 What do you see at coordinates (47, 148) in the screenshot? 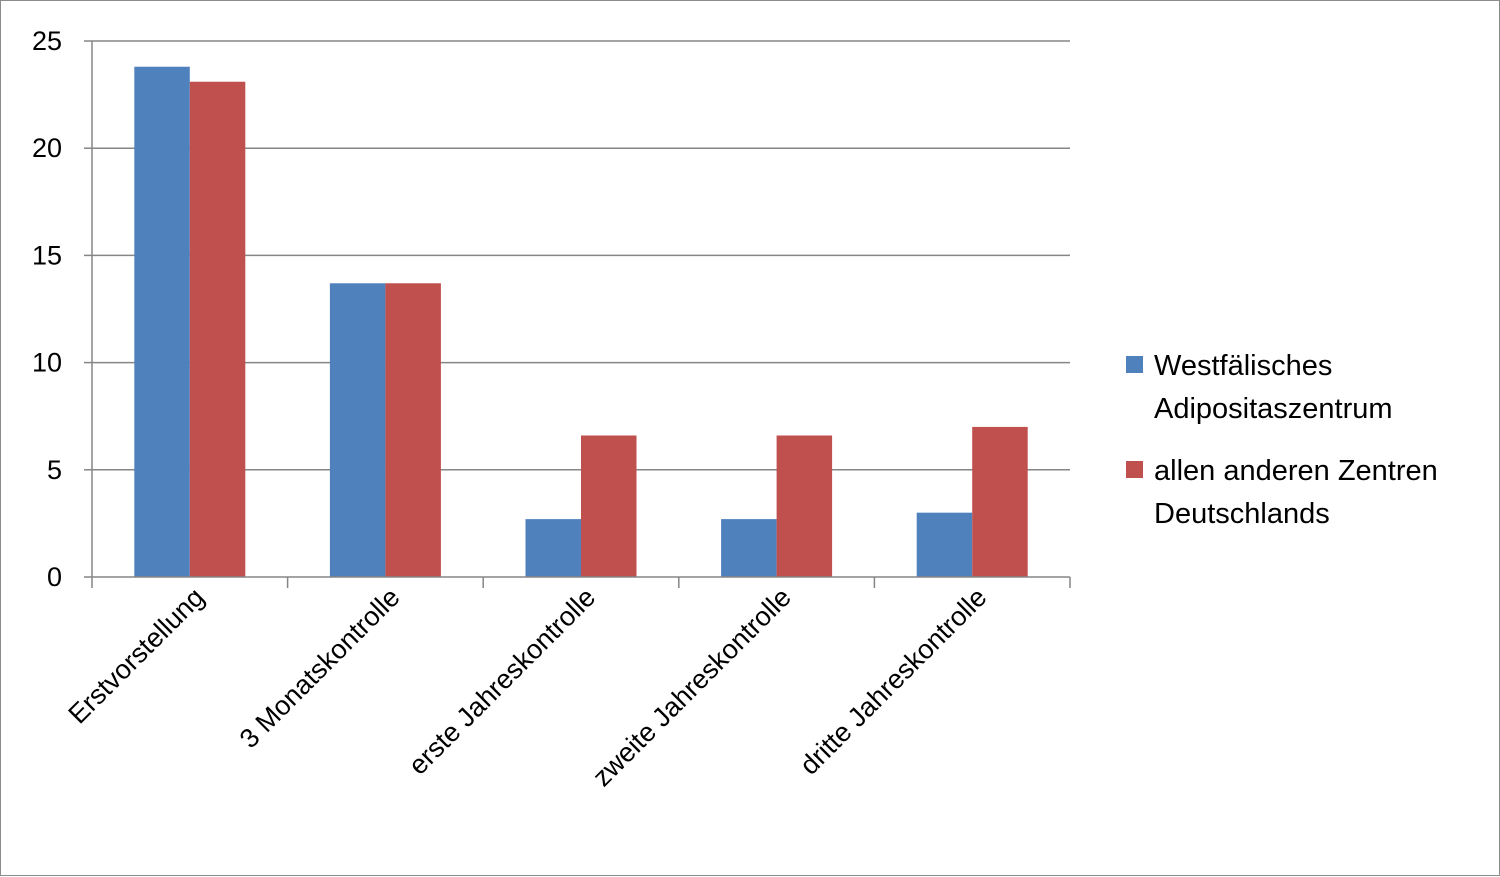
I see `y-tick-label: 20` at bounding box center [47, 148].